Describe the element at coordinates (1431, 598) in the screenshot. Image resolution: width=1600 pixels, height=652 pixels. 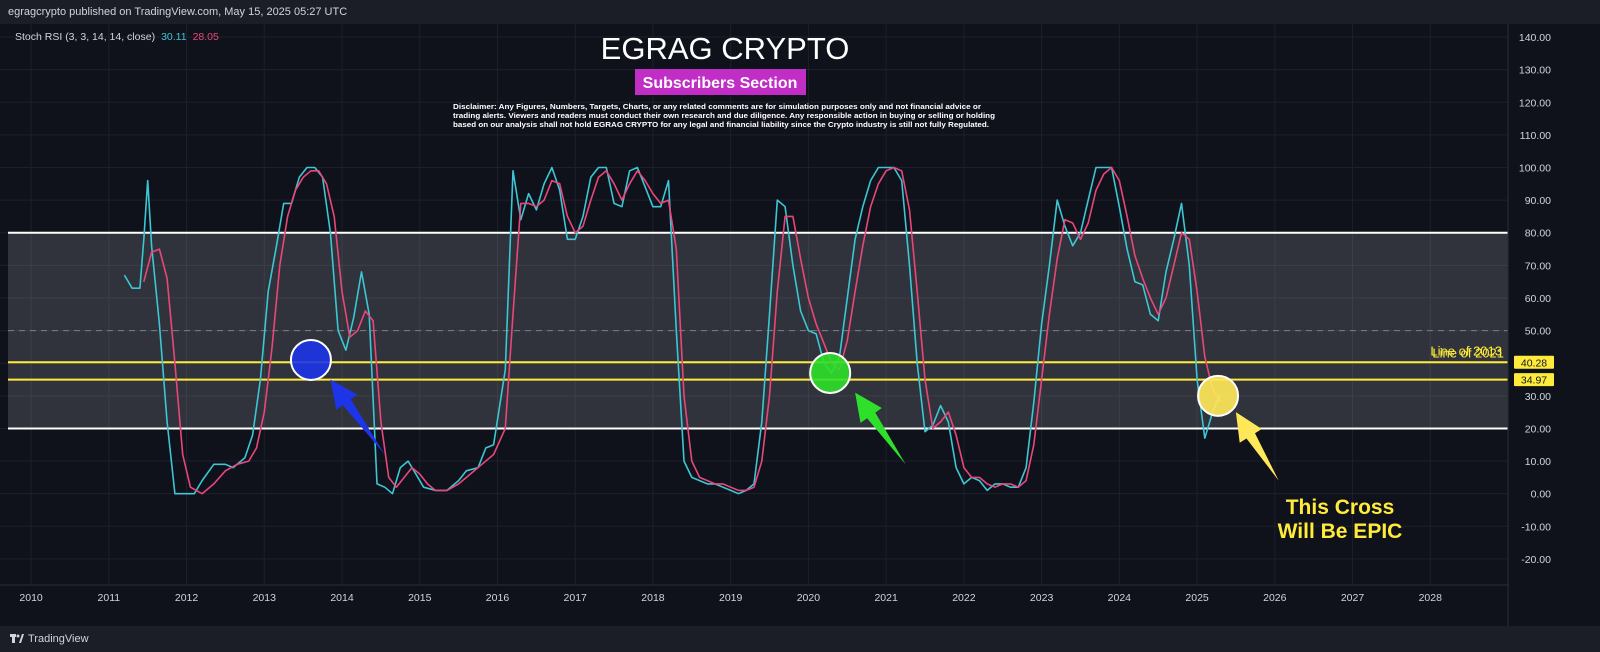
I see `x-tick-label: 2028` at that location.